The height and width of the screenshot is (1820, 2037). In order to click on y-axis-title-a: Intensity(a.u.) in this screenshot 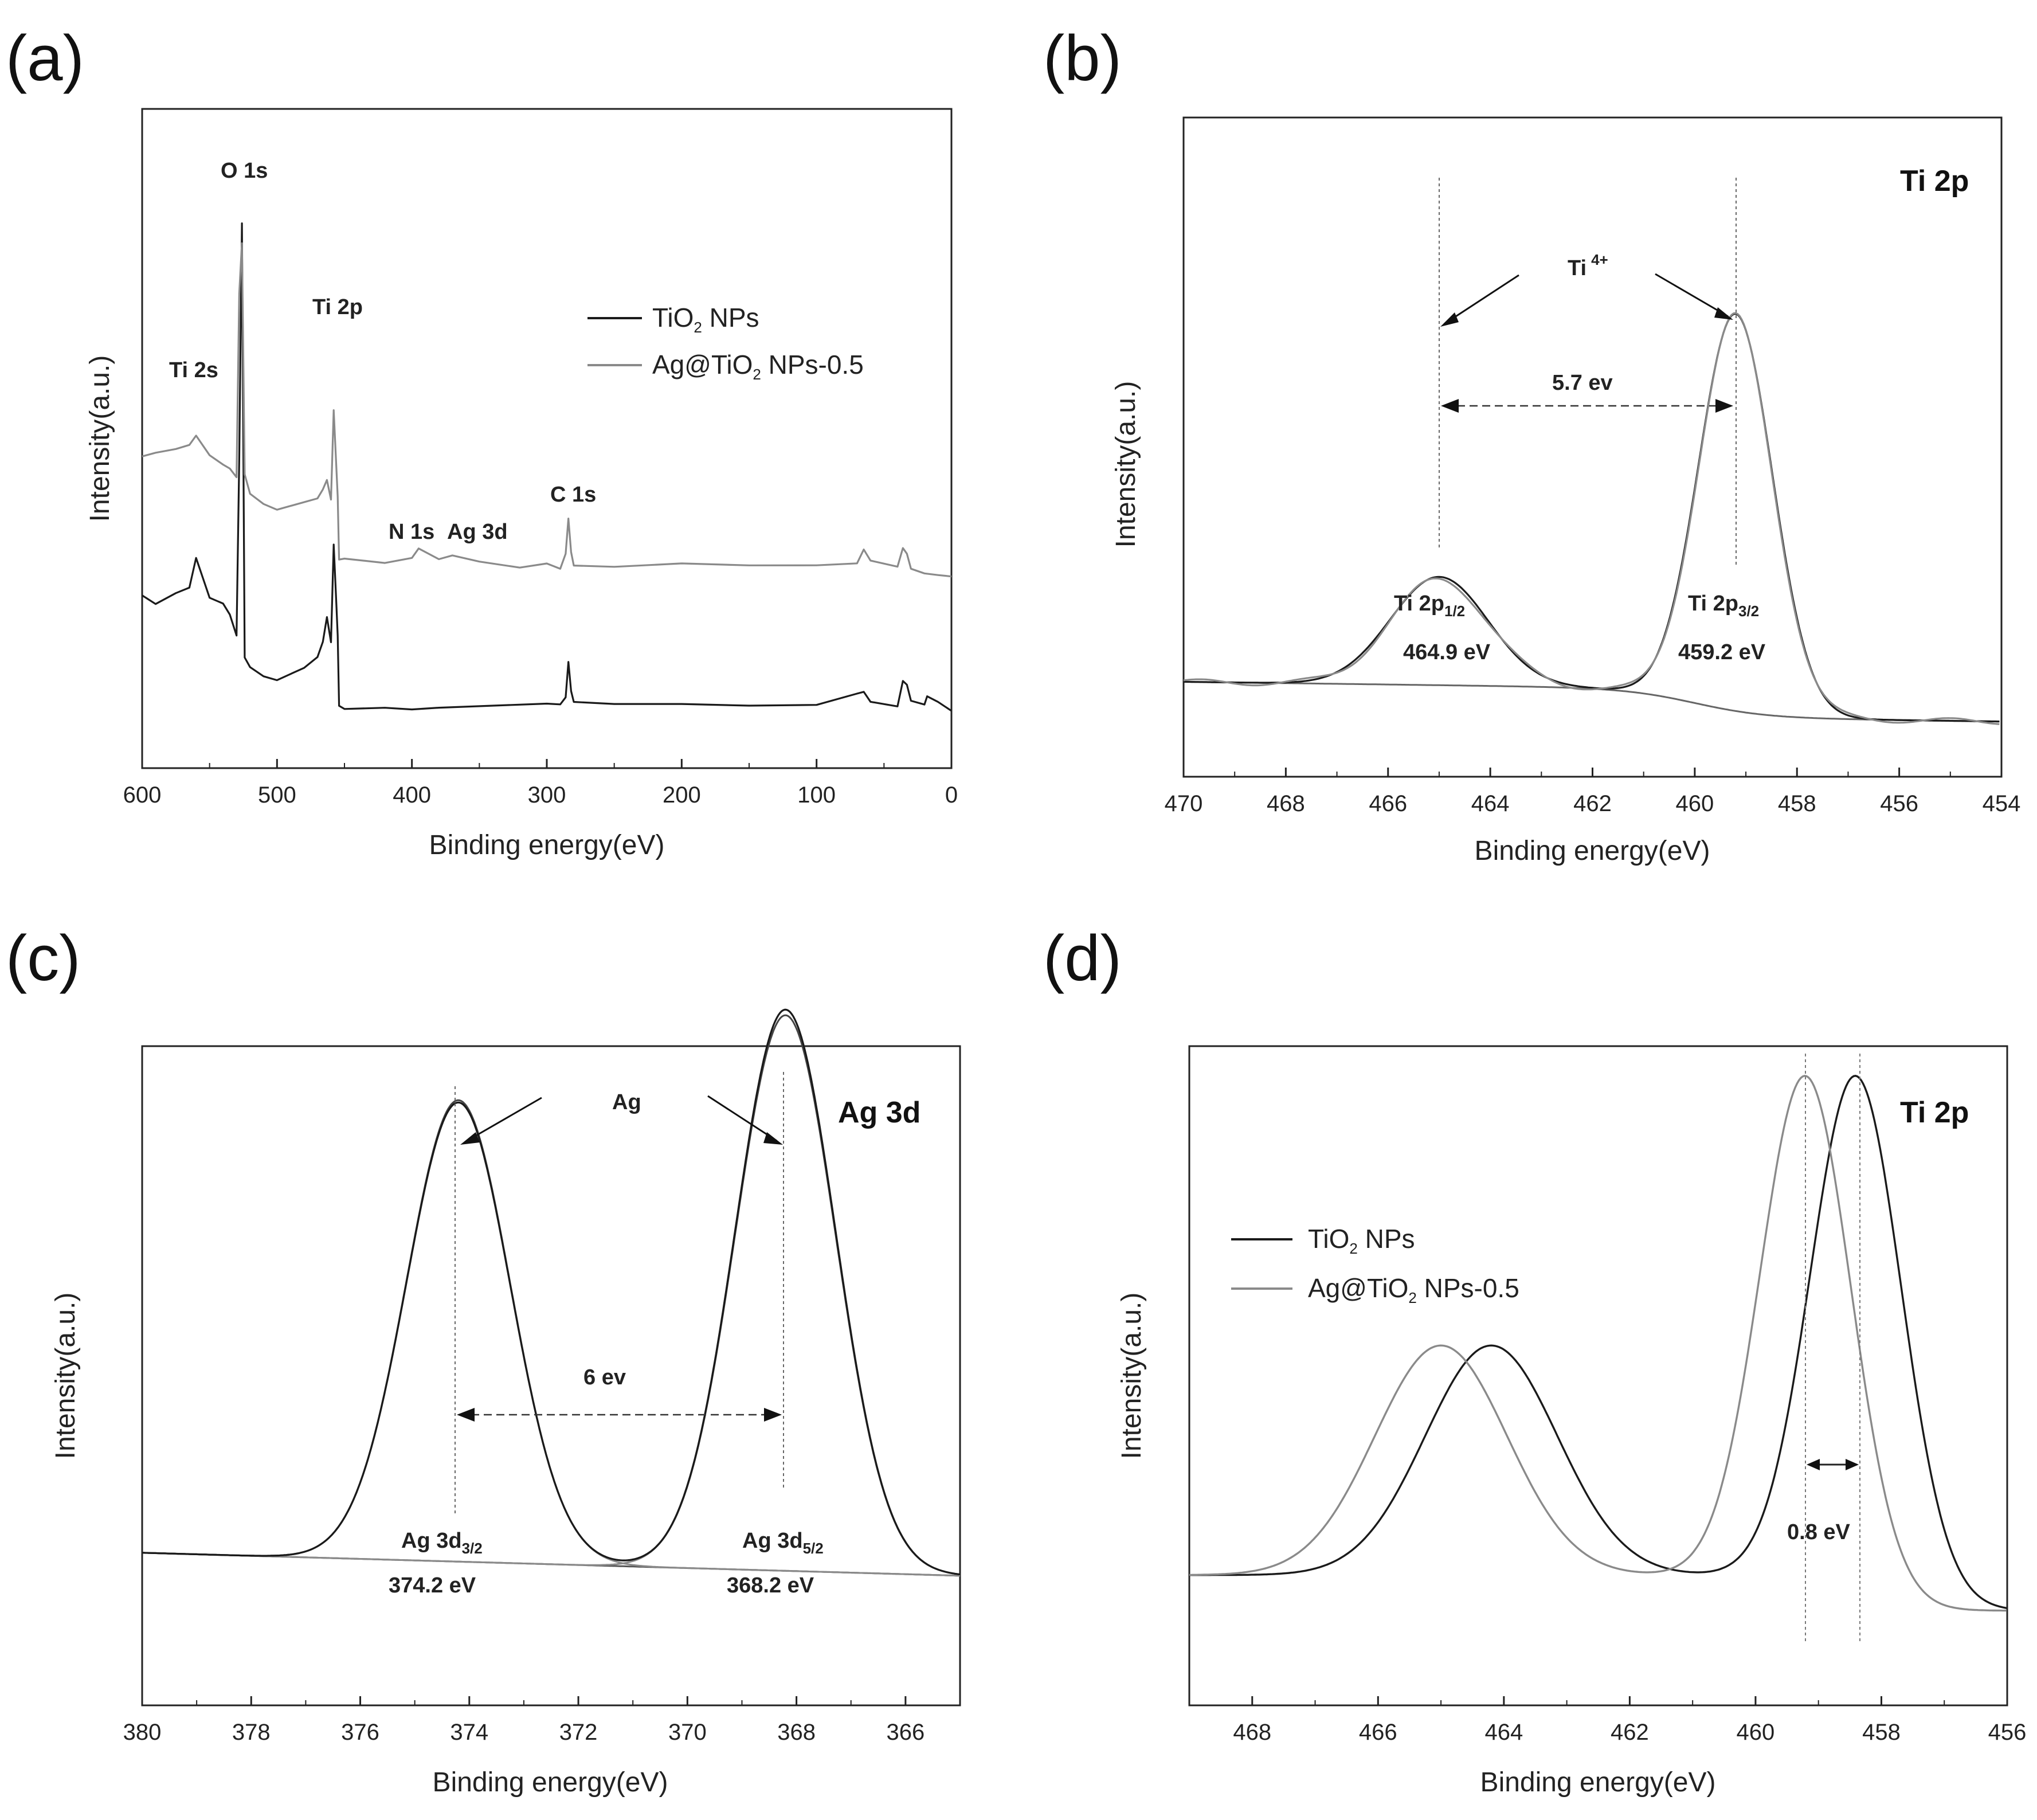, I will do `click(100, 439)`.